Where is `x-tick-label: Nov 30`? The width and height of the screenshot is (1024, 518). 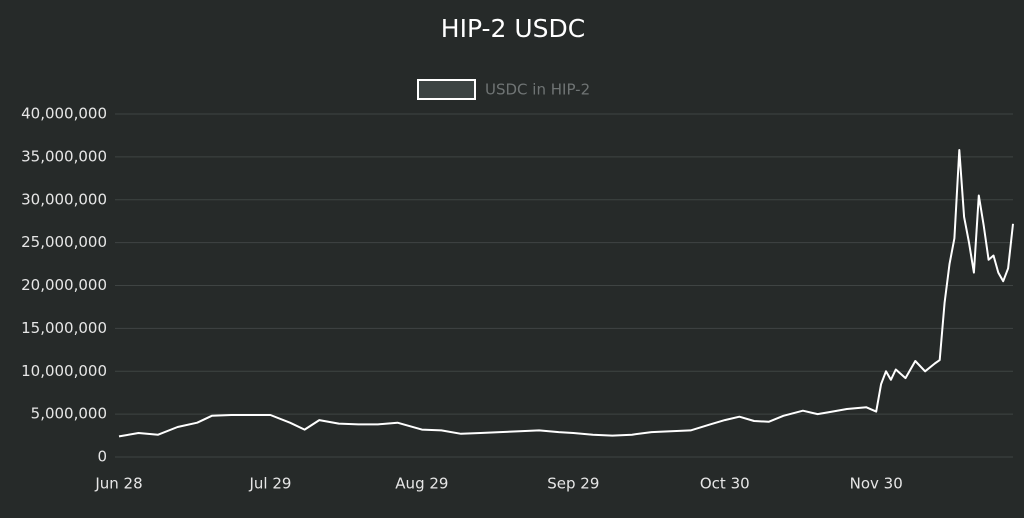
x-tick-label: Nov 30 is located at coordinates (876, 484).